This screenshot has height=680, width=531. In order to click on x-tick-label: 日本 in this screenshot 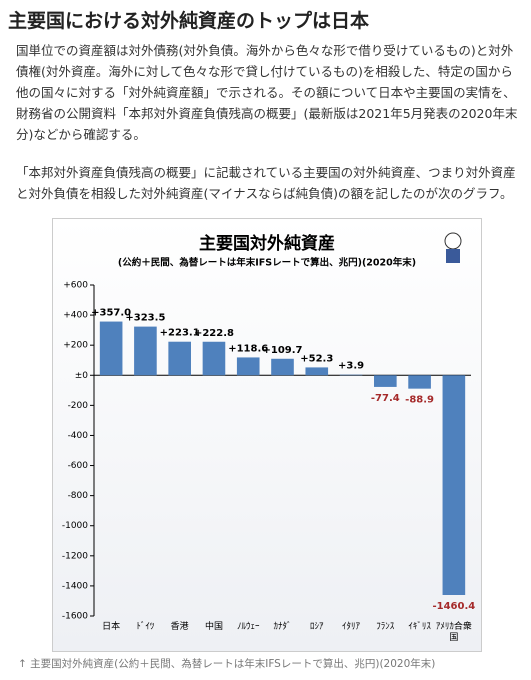, I will do `click(111, 627)`.